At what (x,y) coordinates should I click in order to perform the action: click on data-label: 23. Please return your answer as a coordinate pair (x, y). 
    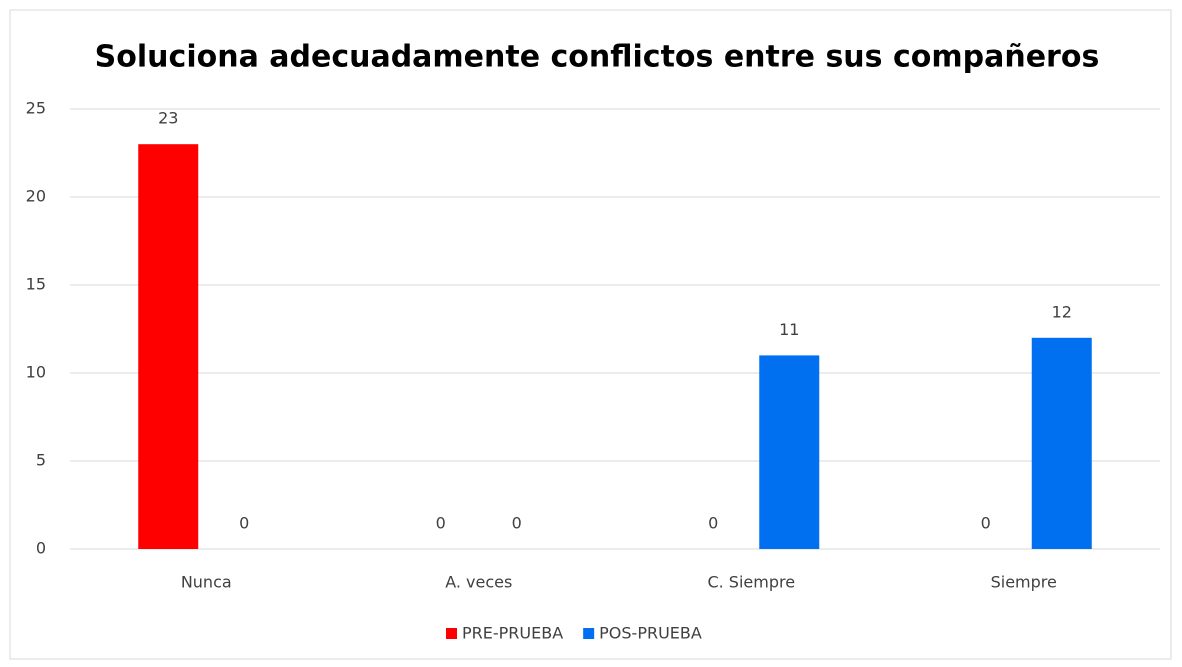
    Looking at the image, I should click on (168, 118).